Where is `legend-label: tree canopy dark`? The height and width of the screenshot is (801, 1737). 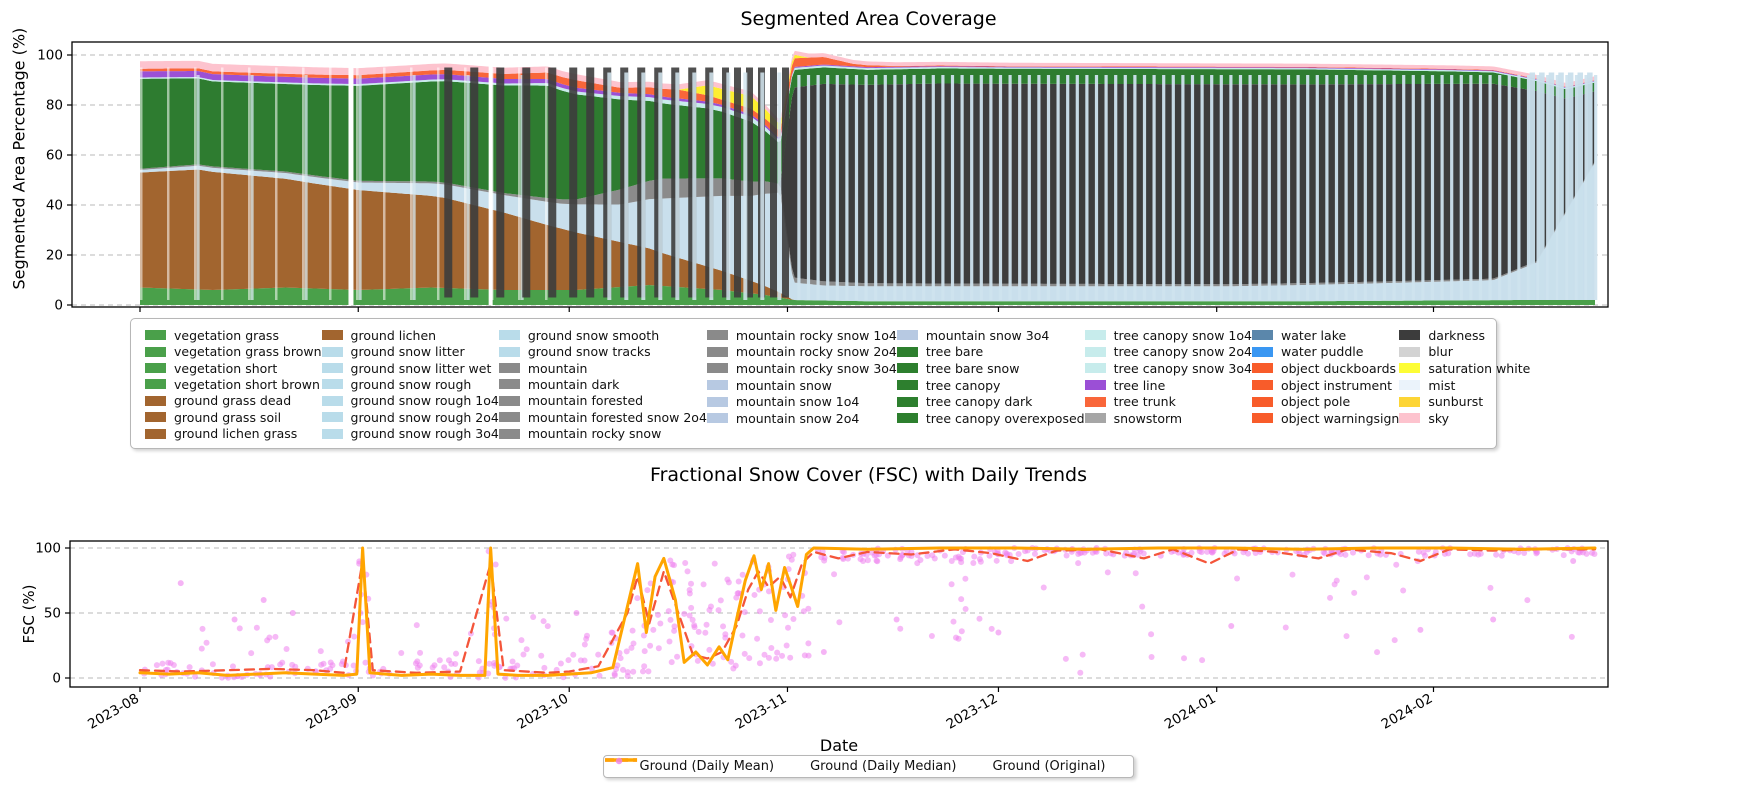
legend-label: tree canopy dark is located at coordinates (979, 402).